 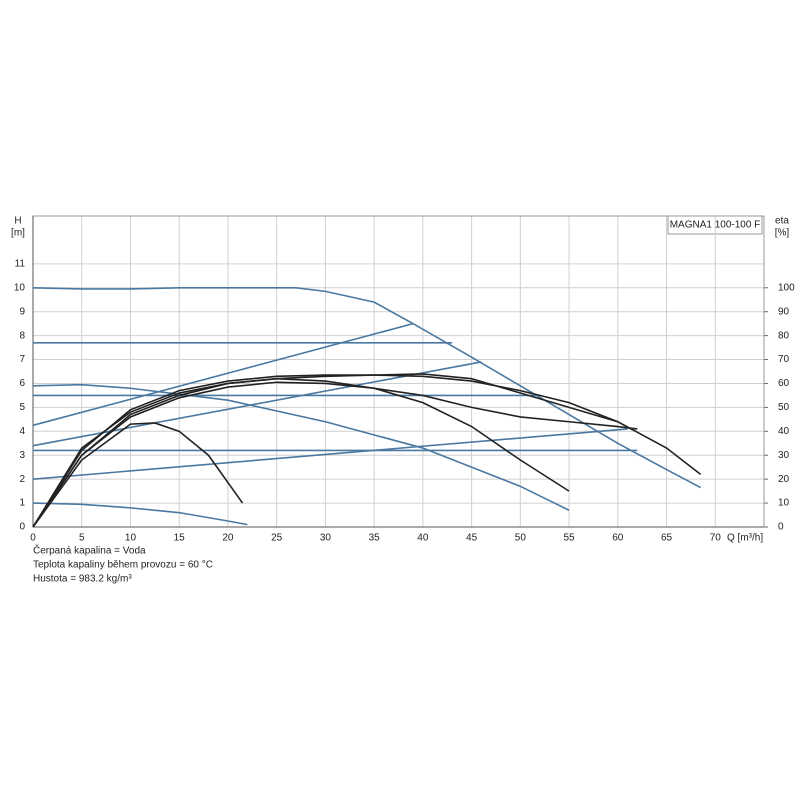 I want to click on y-tick-label: 0, so click(x=22, y=527).